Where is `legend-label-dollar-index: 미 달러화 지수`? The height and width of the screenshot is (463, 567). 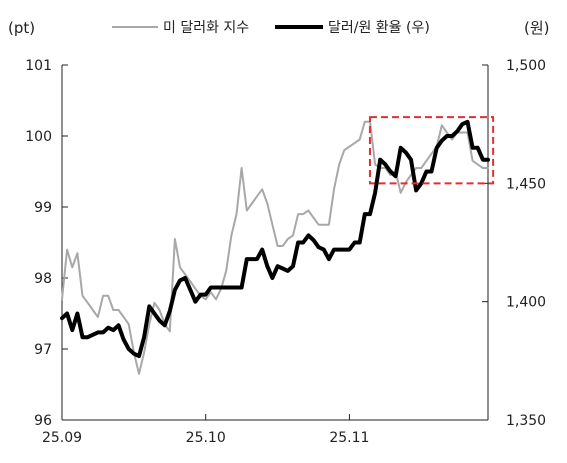 legend-label-dollar-index: 미 달러화 지수 is located at coordinates (206, 28).